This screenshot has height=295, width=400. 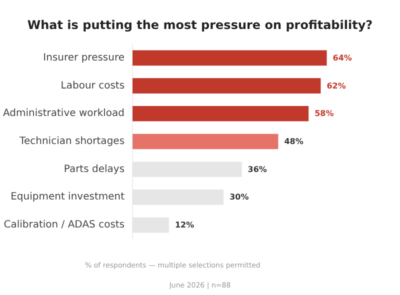 I want to click on data-label: 48%, so click(x=294, y=141).